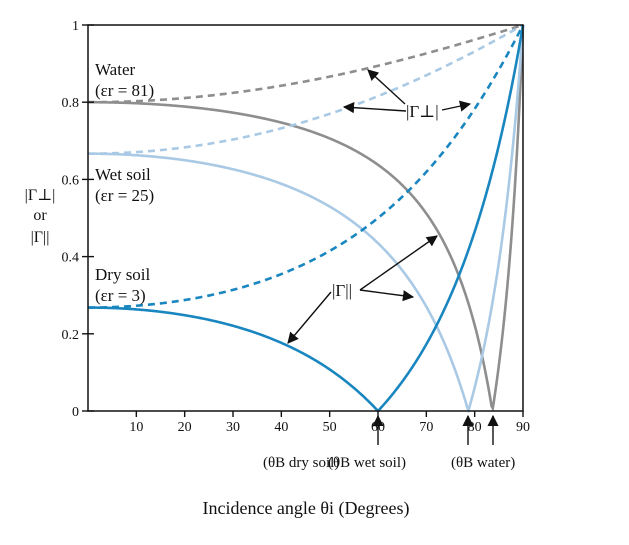  What do you see at coordinates (40, 195) in the screenshot?
I see `ylabel-line-1: |Γ⊥|` at bounding box center [40, 195].